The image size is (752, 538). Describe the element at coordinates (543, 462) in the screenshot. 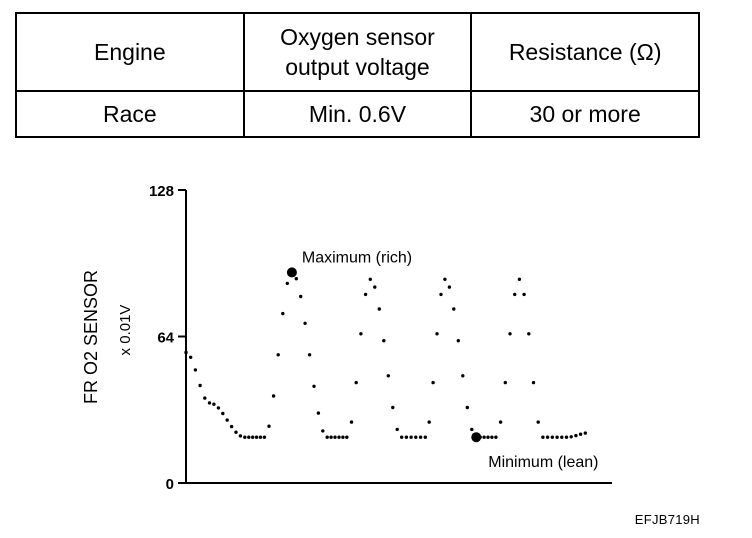

I see `annotation-min: Minimum (lean)` at that location.